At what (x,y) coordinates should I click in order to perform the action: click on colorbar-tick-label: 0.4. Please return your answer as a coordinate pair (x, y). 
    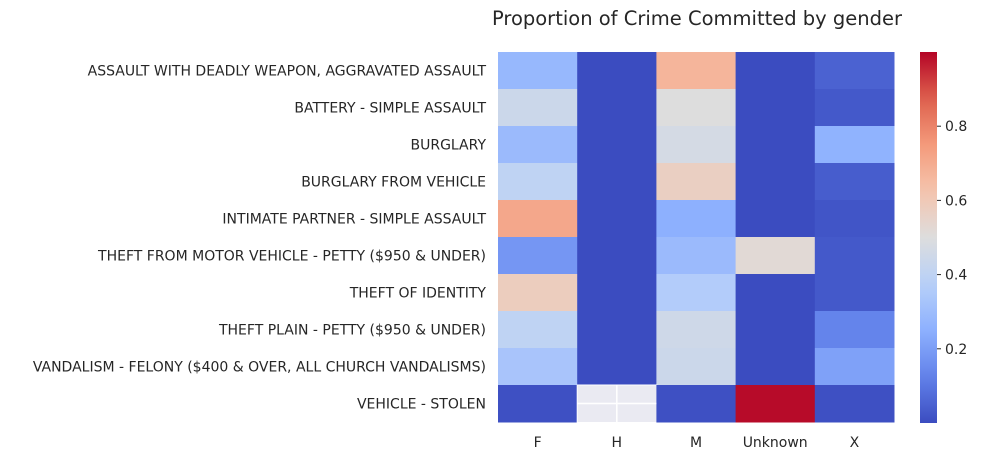
    Looking at the image, I should click on (956, 276).